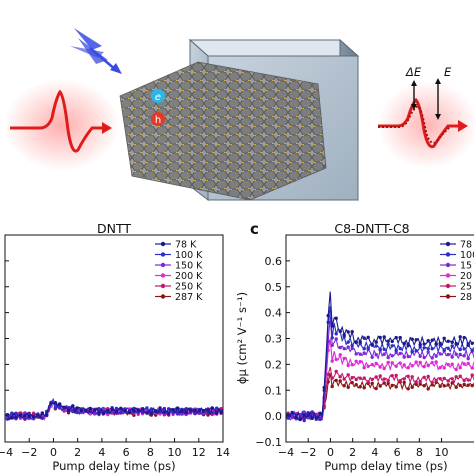 Image resolution: width=474 pixels, height=474 pixels. What do you see at coordinates (62, 125) in the screenshot?
I see `input-terahertz-glow` at bounding box center [62, 125].